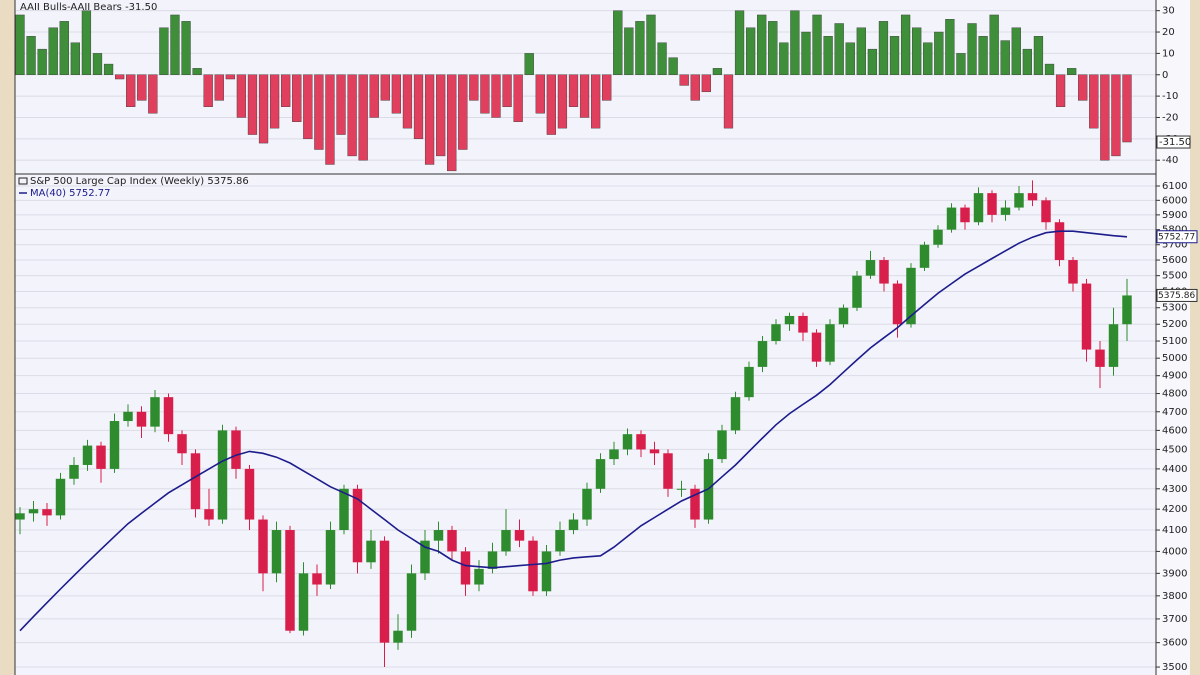 The width and height of the screenshot is (1200, 675). Describe the element at coordinates (1168, 53) in the screenshot. I see `y-tick-label: 10` at that location.